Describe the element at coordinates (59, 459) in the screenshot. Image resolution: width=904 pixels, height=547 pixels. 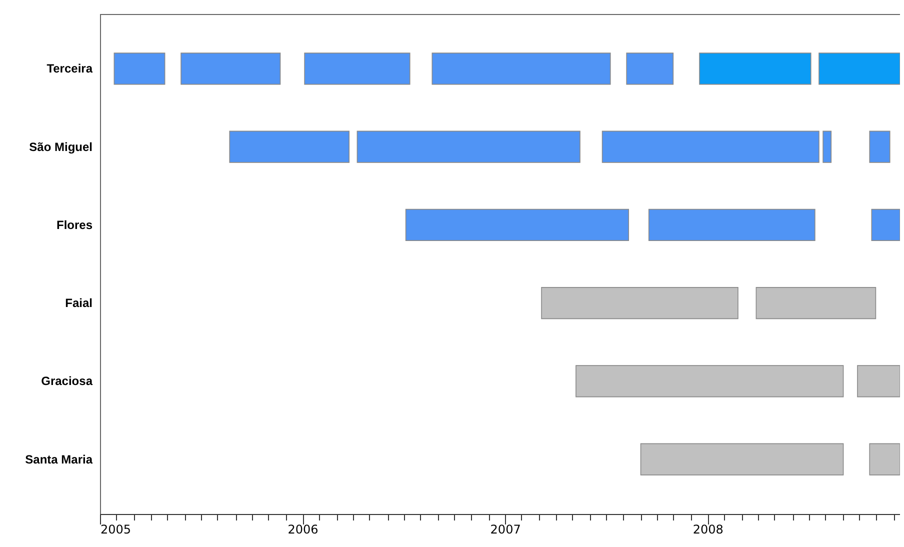
I see `y-tick-label: Santa Maria` at that location.